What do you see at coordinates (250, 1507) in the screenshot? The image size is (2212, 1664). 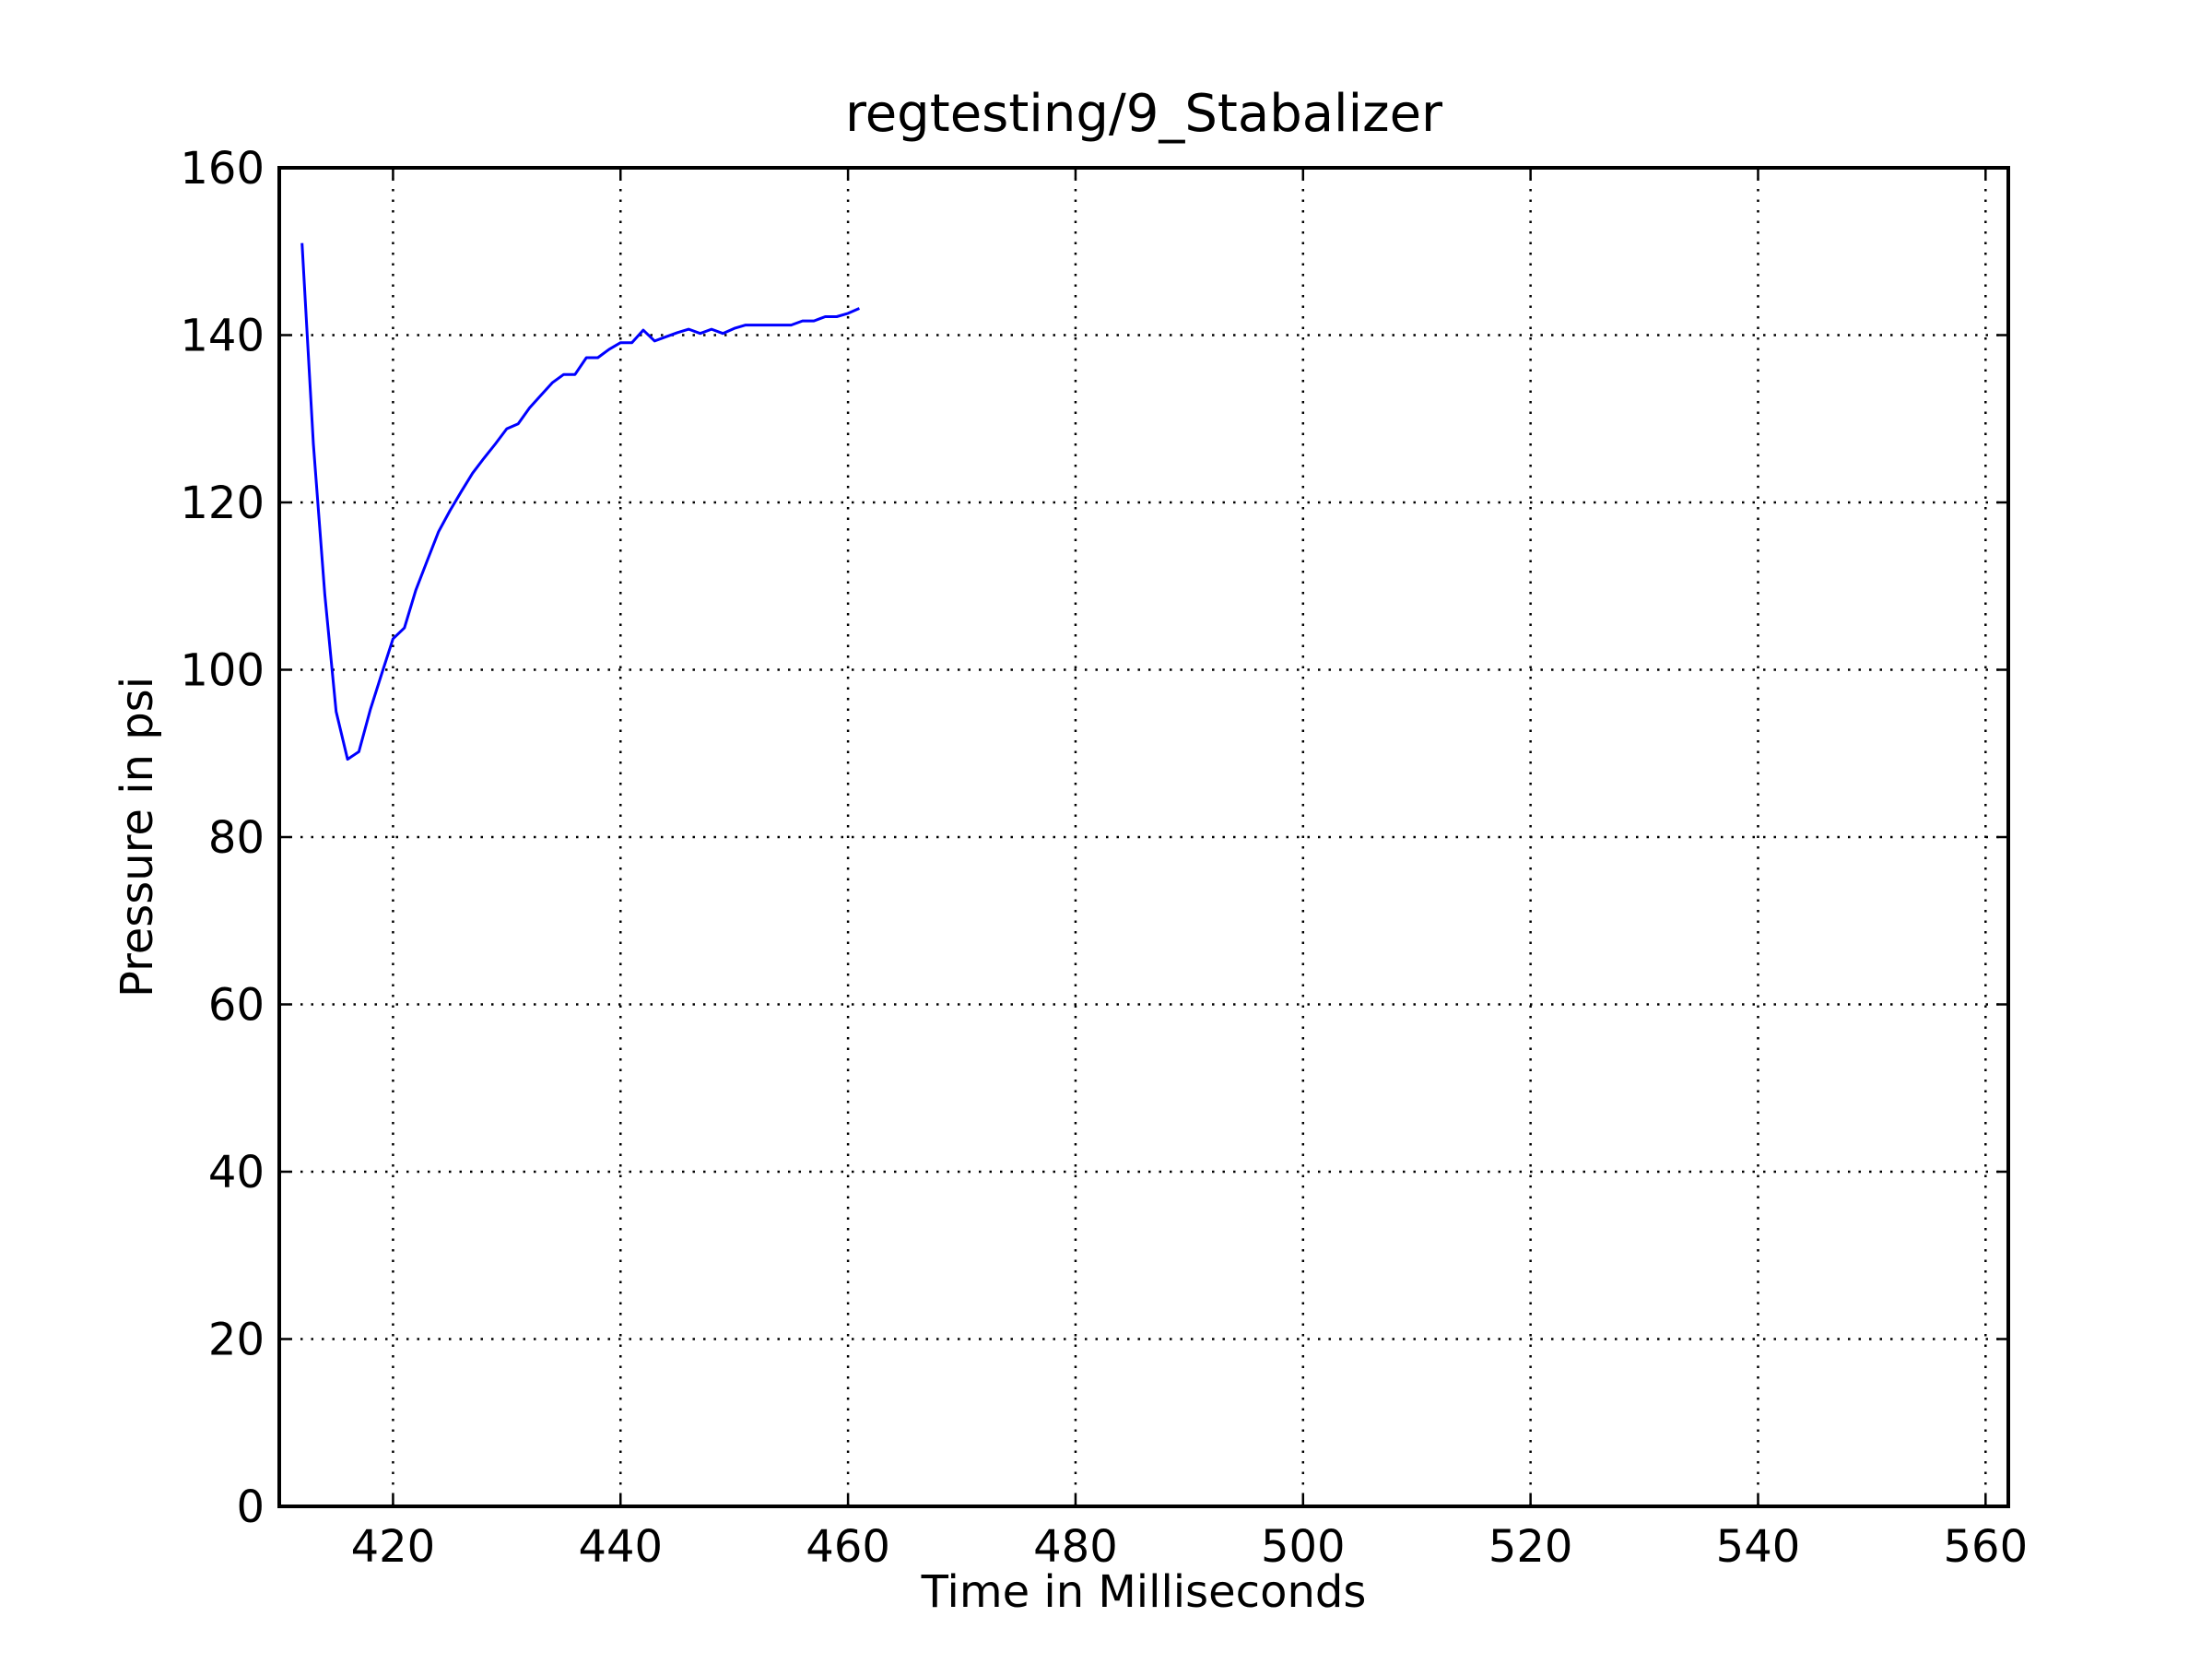 I see `y-tick-label: 0` at bounding box center [250, 1507].